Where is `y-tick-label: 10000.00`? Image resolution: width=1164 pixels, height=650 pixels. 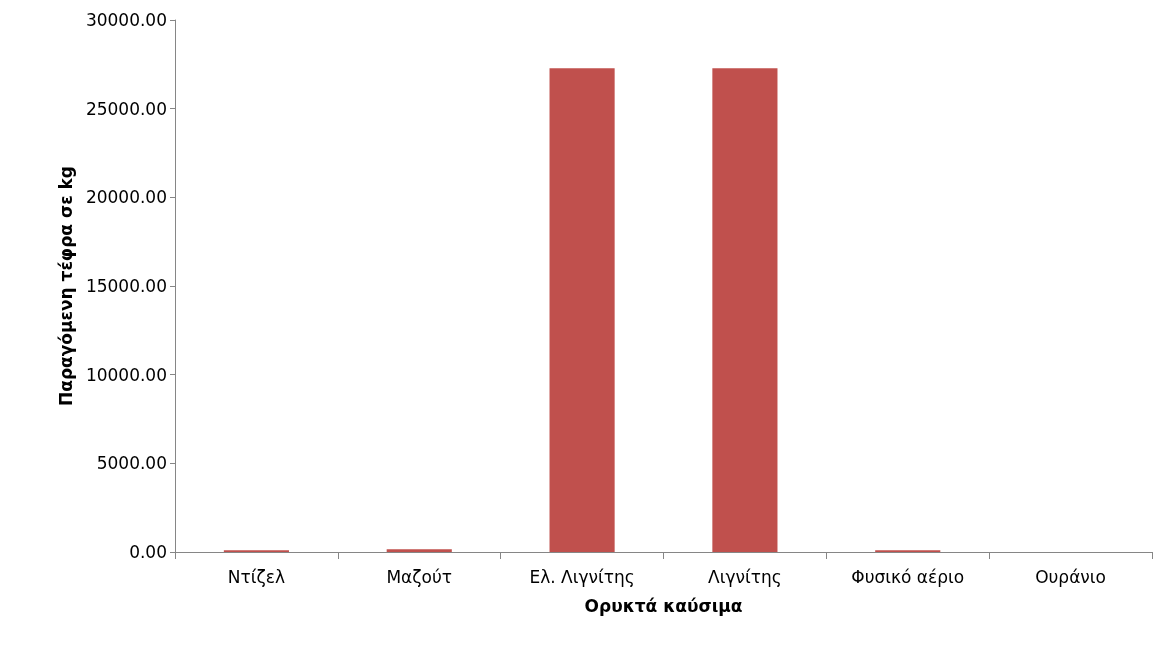 y-tick-label: 10000.00 is located at coordinates (126, 374).